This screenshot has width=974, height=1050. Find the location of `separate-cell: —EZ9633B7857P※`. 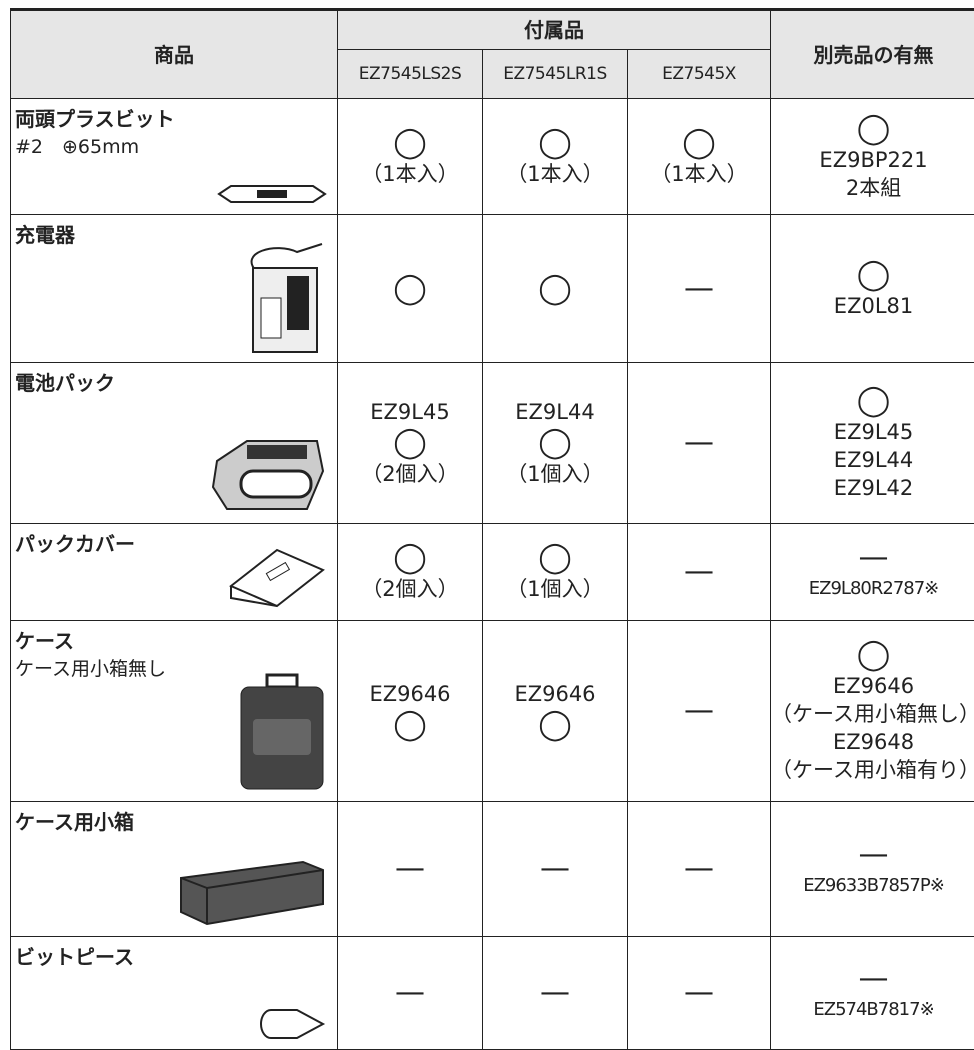

separate-cell: —EZ9633B7857P※ is located at coordinates (872, 869).